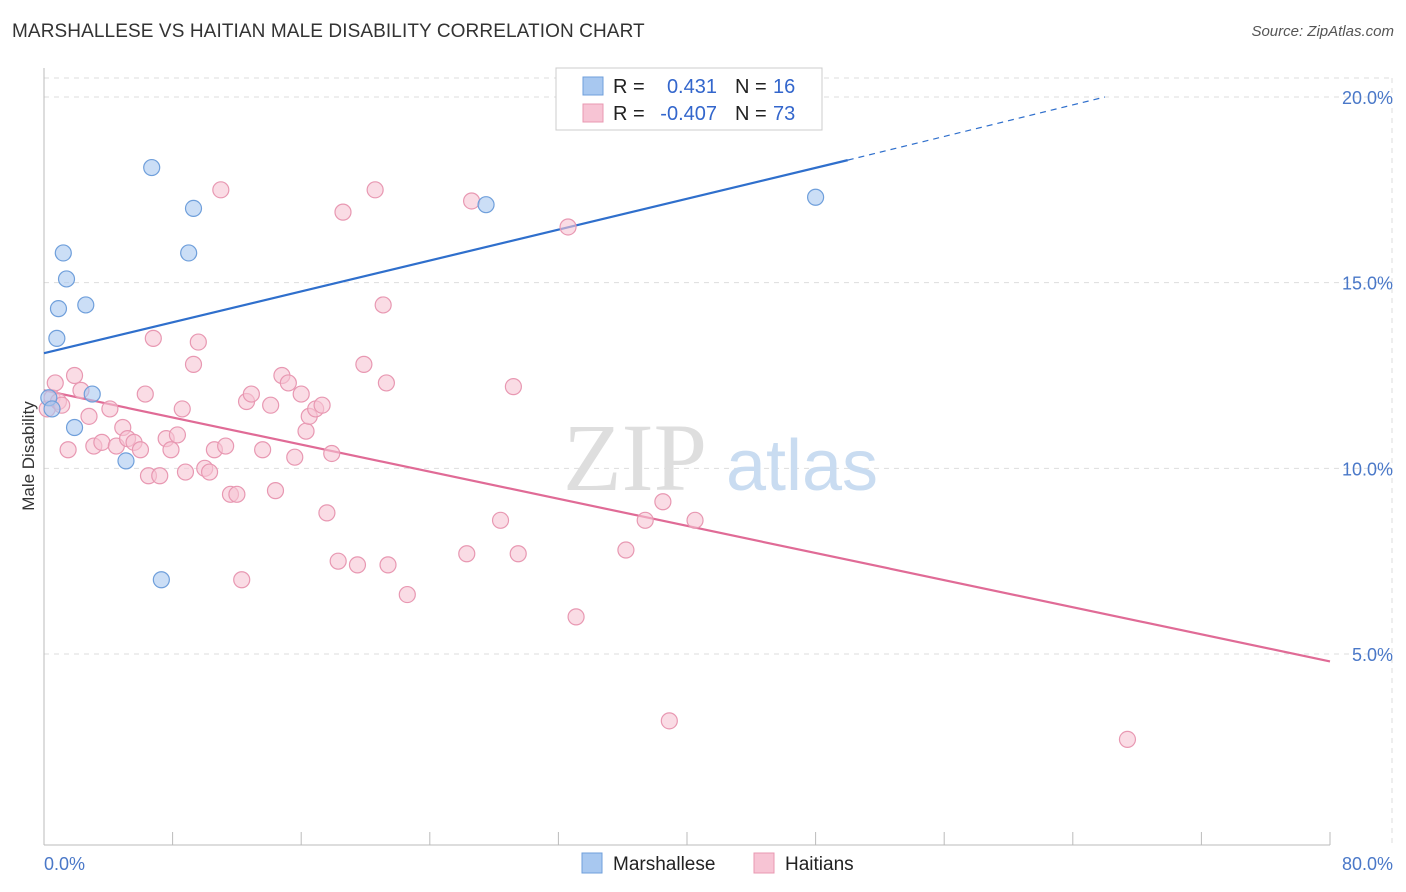 The height and width of the screenshot is (892, 1406). I want to click on trendline-marshallese, so click(446, 257).